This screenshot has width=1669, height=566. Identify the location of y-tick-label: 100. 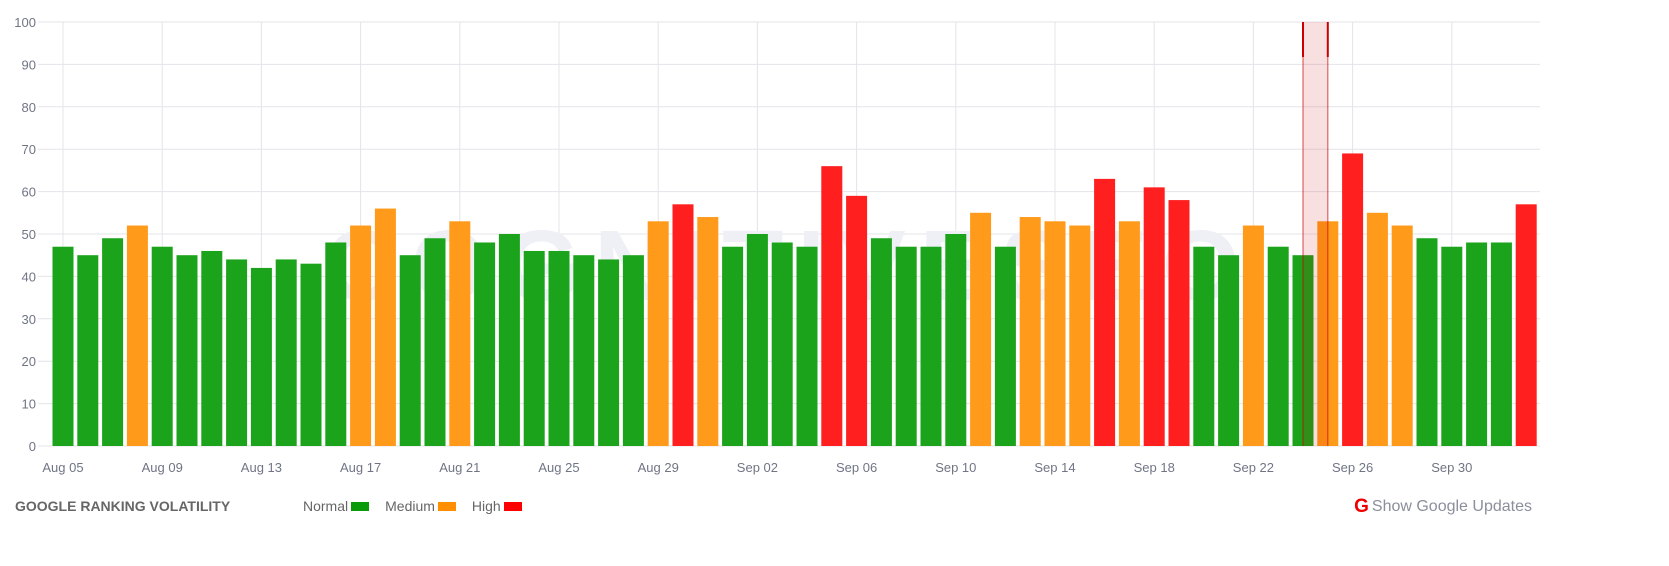
(25, 22).